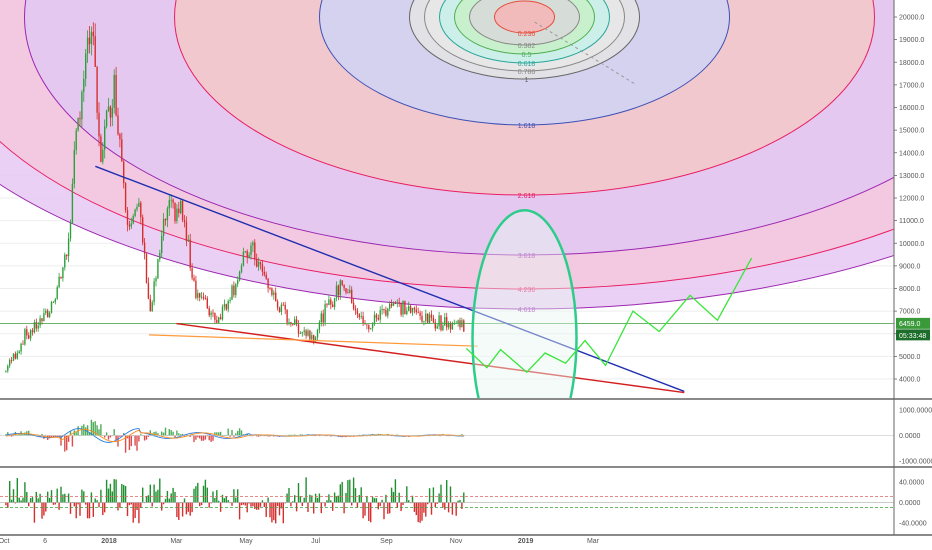 The image size is (932, 550). Describe the element at coordinates (609, 315) in the screenshot. I see `projection-path` at that location.